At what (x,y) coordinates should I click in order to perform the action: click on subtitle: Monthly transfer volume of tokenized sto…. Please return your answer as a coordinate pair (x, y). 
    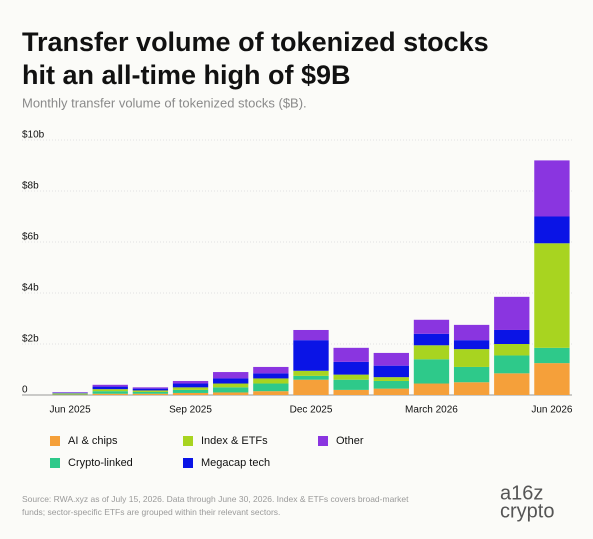
    Looking at the image, I should click on (164, 102).